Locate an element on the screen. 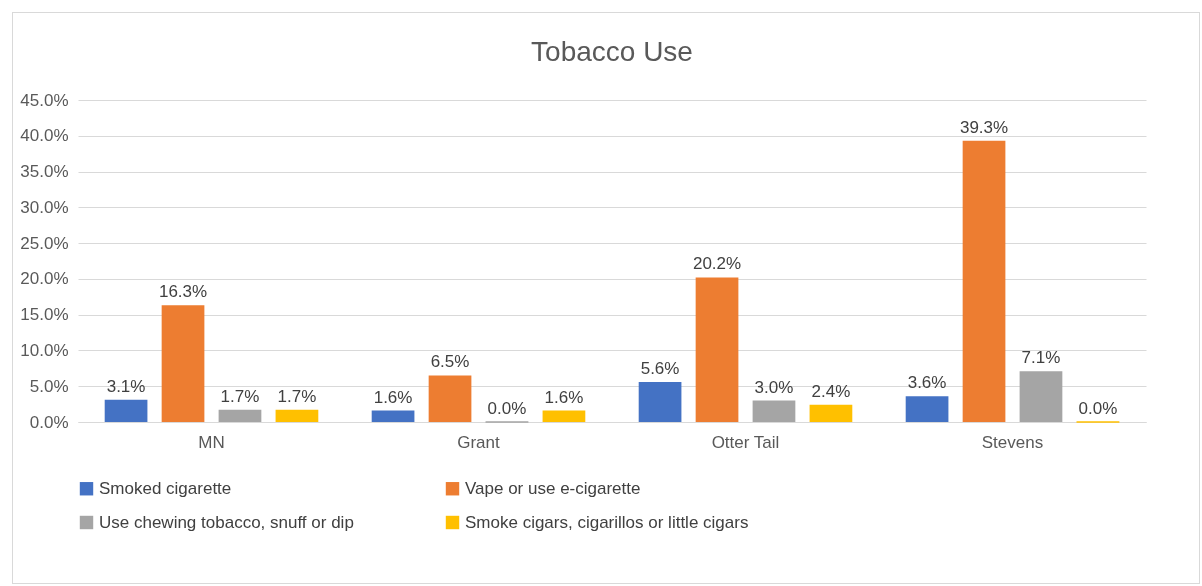  y-tick-label: 30.0% is located at coordinates (44, 207).